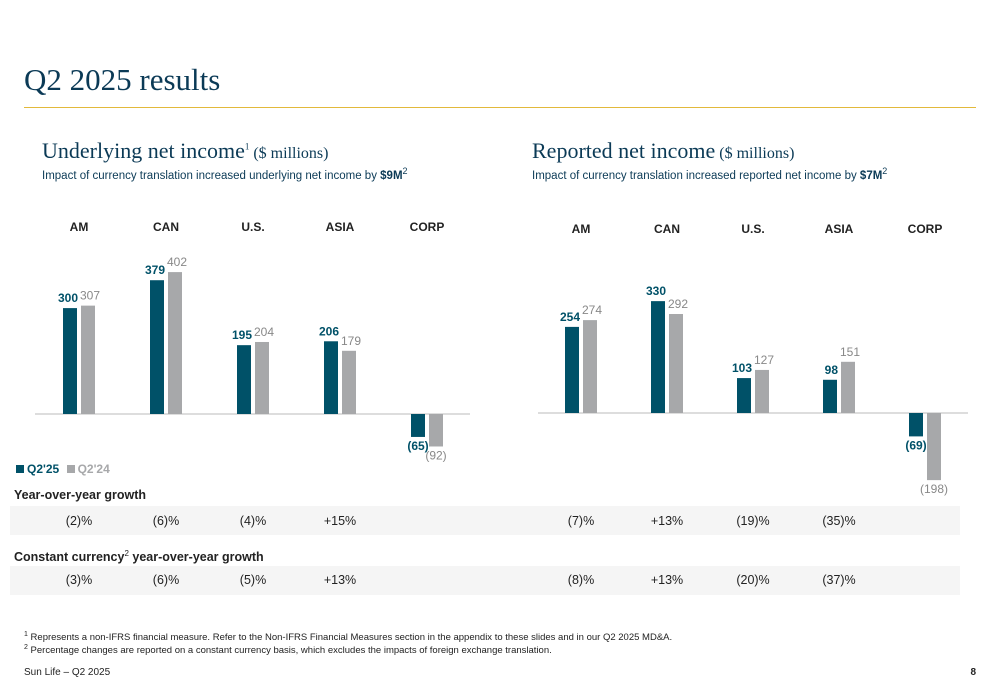 The image size is (1000, 685). I want to click on underlying-bar-q2-24-corp, so click(436, 430).